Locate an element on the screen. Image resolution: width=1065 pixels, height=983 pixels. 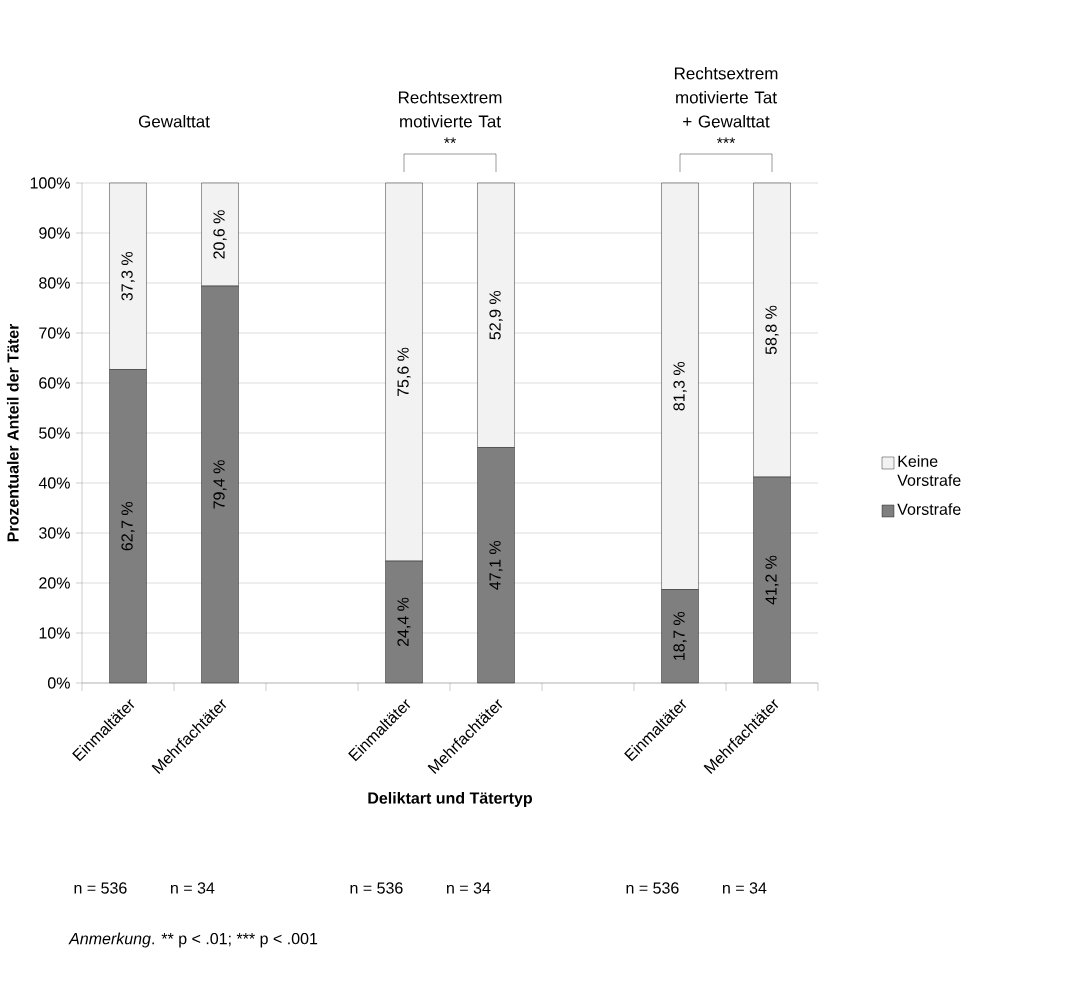
data-label: 58,8 % is located at coordinates (772, 330).